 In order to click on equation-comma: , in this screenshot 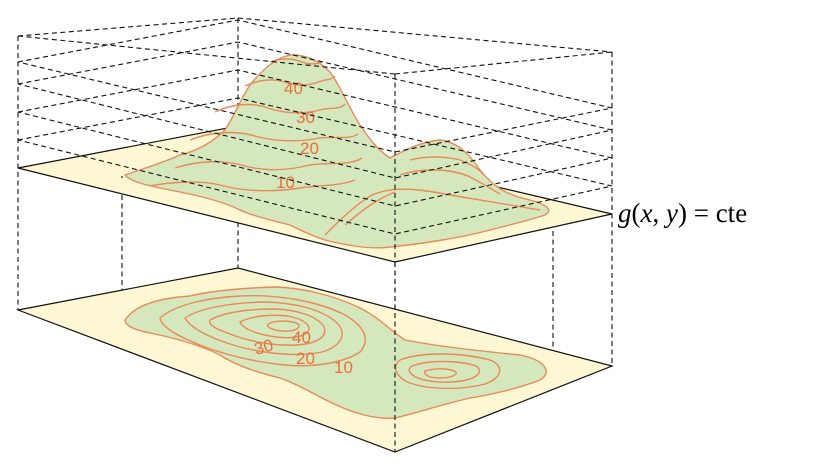, I will do `click(659, 213)`.